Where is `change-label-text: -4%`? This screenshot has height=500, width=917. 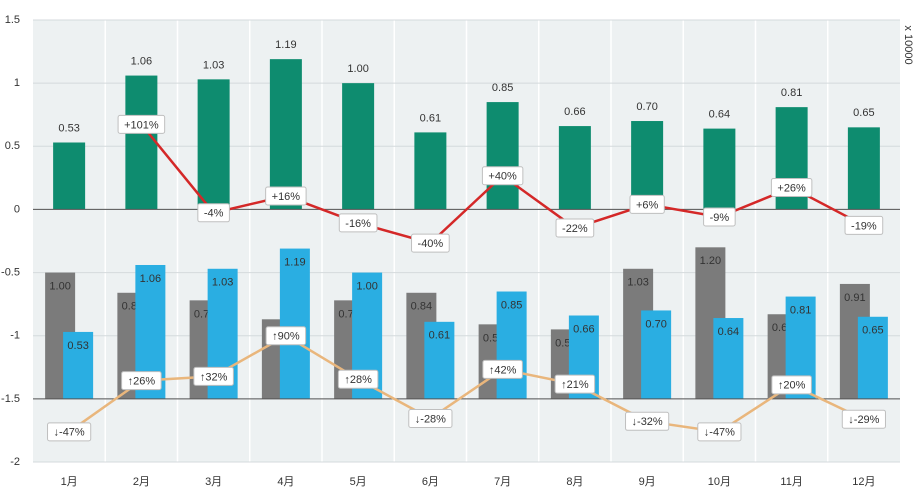 change-label-text: -4% is located at coordinates (214, 214).